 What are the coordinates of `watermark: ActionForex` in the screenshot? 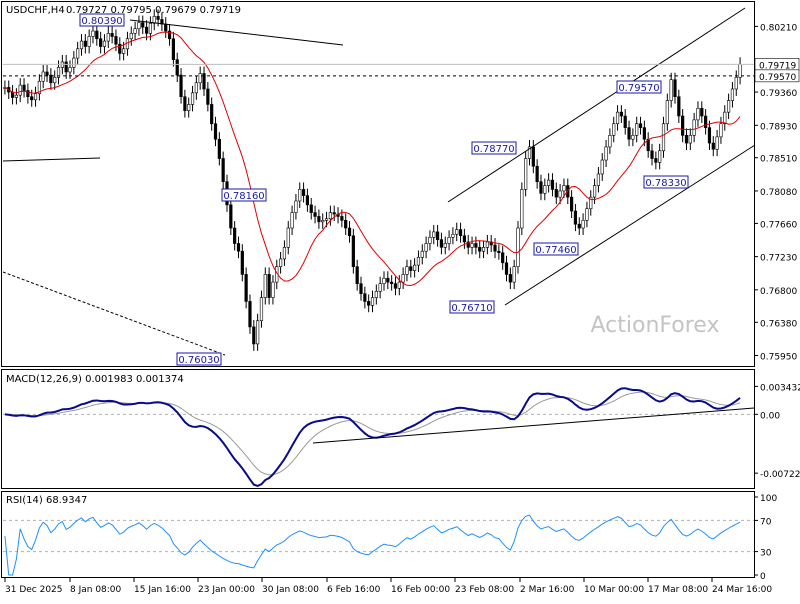 It's located at (655, 325).